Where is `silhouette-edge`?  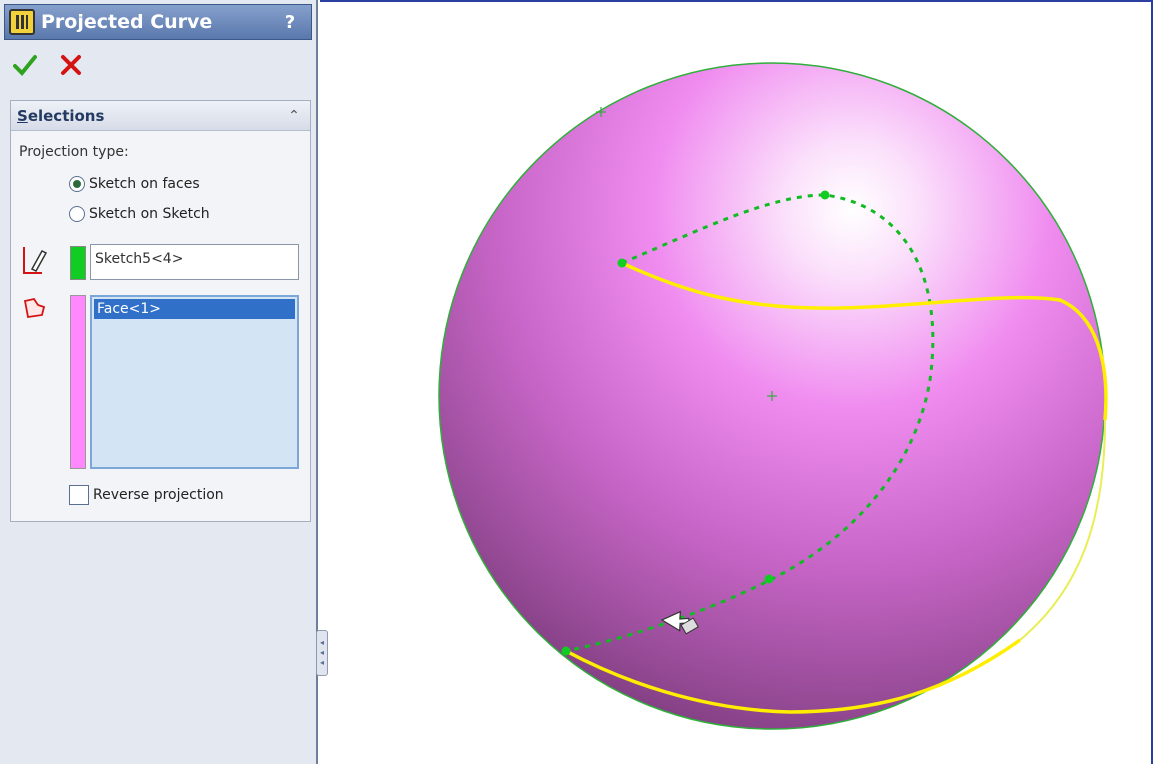
silhouette-edge is located at coordinates (1062, 530).